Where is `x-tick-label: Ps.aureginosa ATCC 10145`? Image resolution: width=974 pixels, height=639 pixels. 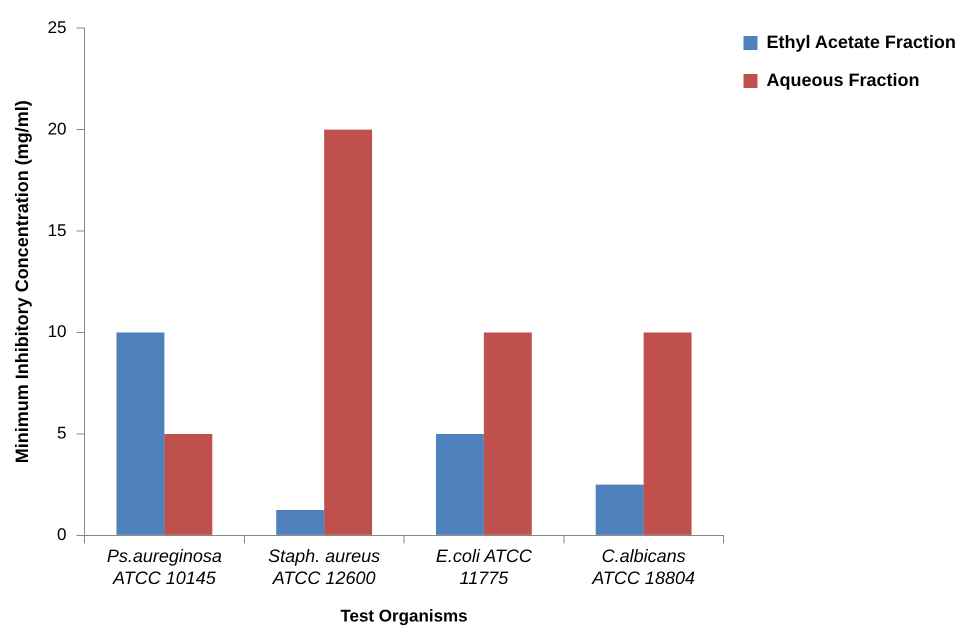
x-tick-label: Ps.aureginosa ATCC 10145 is located at coordinates (164, 567).